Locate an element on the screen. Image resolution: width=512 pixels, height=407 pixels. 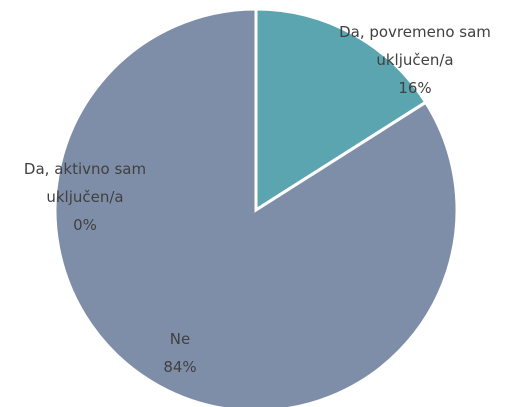
category-label: Da, aktivno sam uključen/a is located at coordinates (85, 183).